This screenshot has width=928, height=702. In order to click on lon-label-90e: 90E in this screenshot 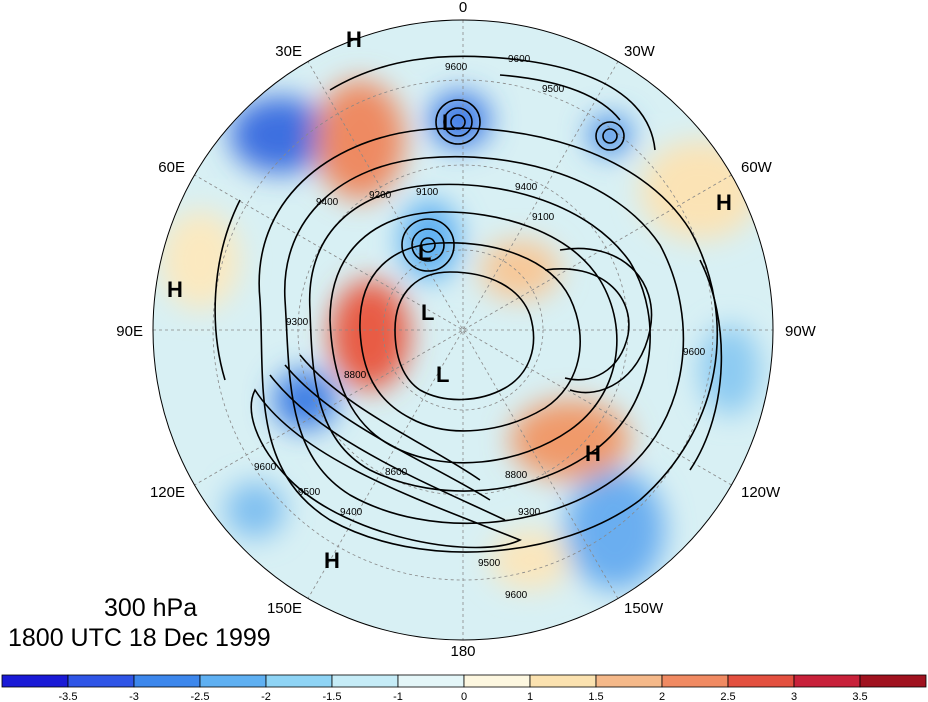, I will do `click(129, 331)`.